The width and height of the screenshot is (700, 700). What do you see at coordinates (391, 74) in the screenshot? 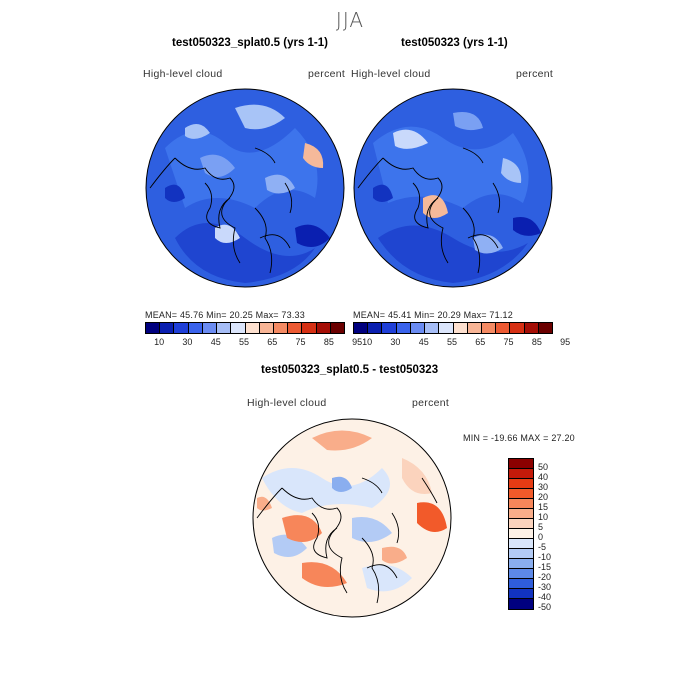
I see `panel2-variable-label: High-level cloud` at bounding box center [391, 74].